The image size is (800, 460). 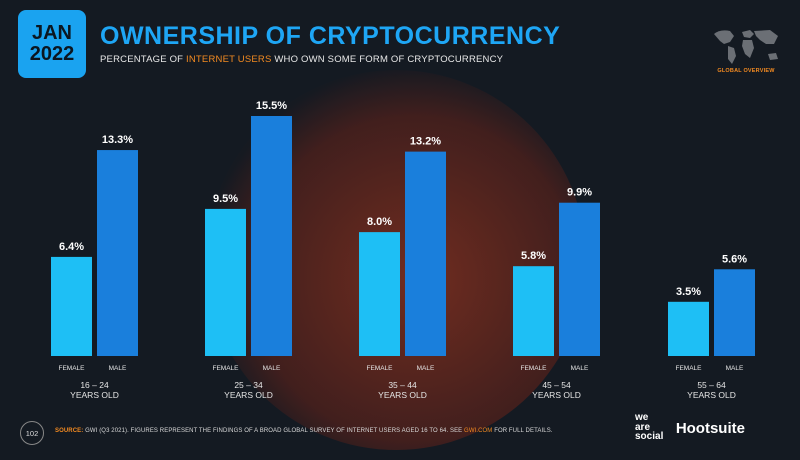 What do you see at coordinates (688, 292) in the screenshot?
I see `value-label: 3.5%` at bounding box center [688, 292].